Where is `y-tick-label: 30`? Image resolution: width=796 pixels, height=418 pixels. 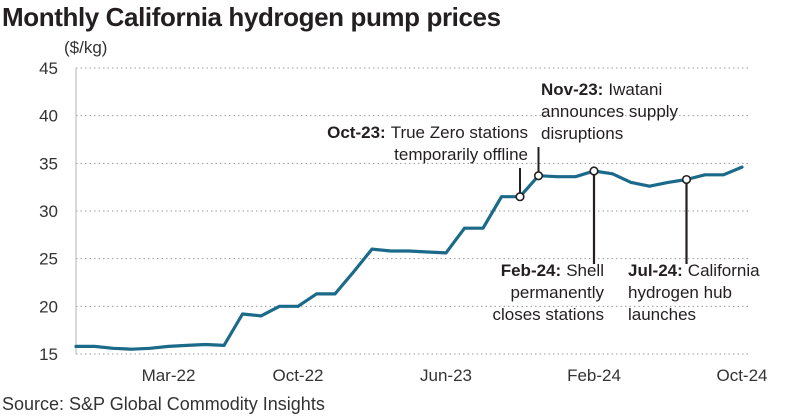 y-tick-label: 30 is located at coordinates (48, 211).